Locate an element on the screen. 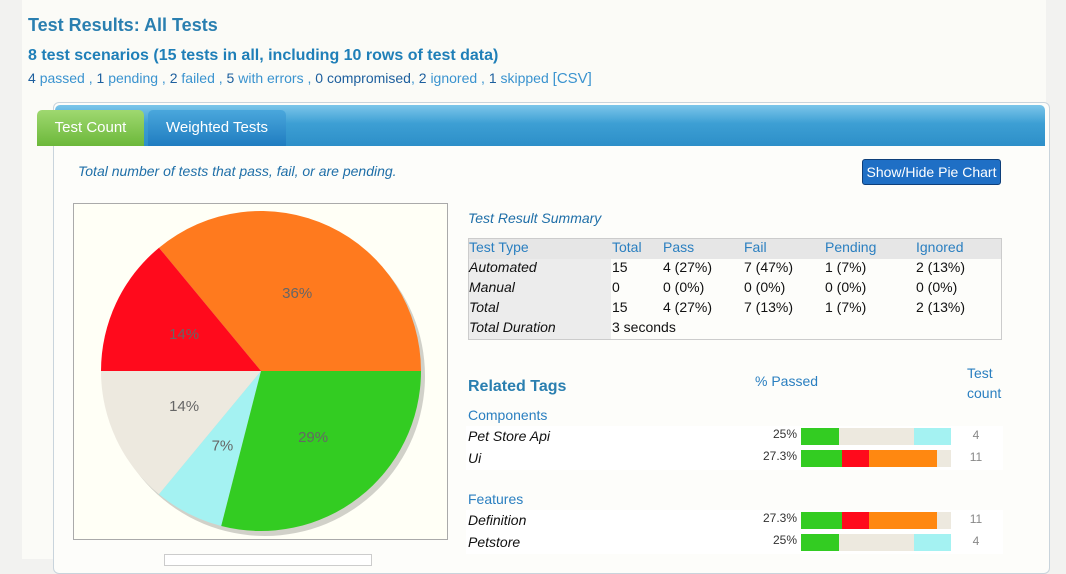  summary-label: compromised is located at coordinates (368, 78).